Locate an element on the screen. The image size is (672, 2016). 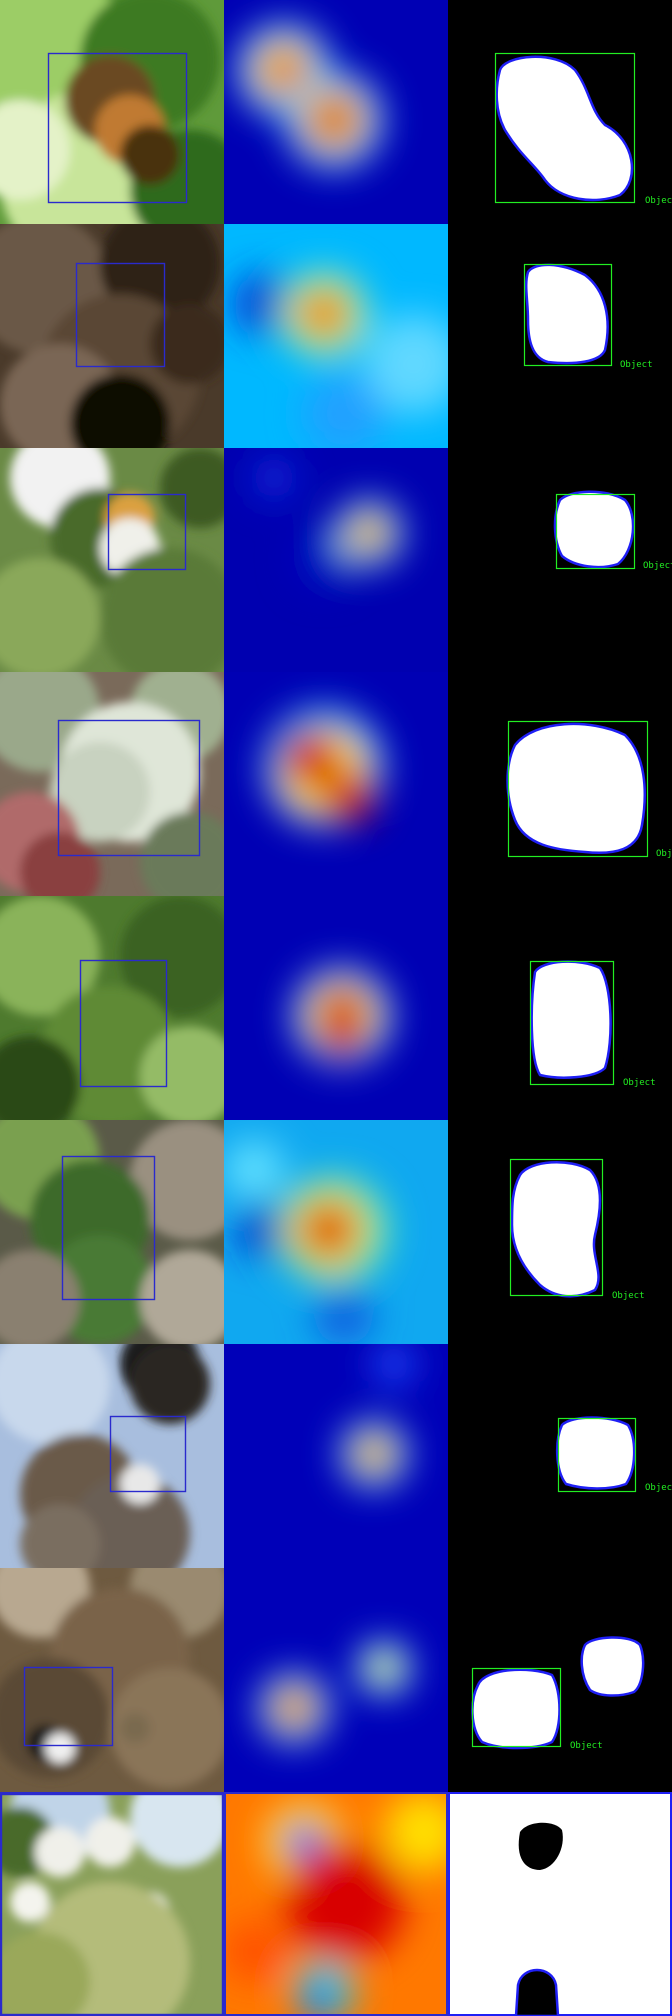
mask-shape-full is located at coordinates (560, 1904).